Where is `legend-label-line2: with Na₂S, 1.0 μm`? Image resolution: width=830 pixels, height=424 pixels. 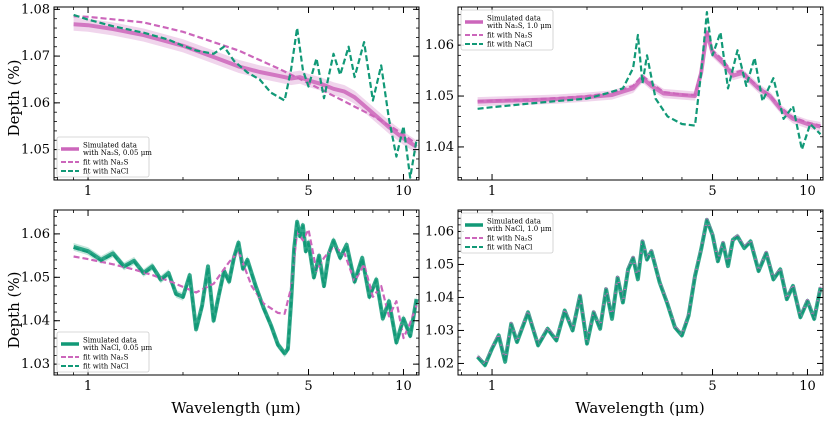 legend-label-line2: with Na₂S, 1.0 μm is located at coordinates (519, 26).